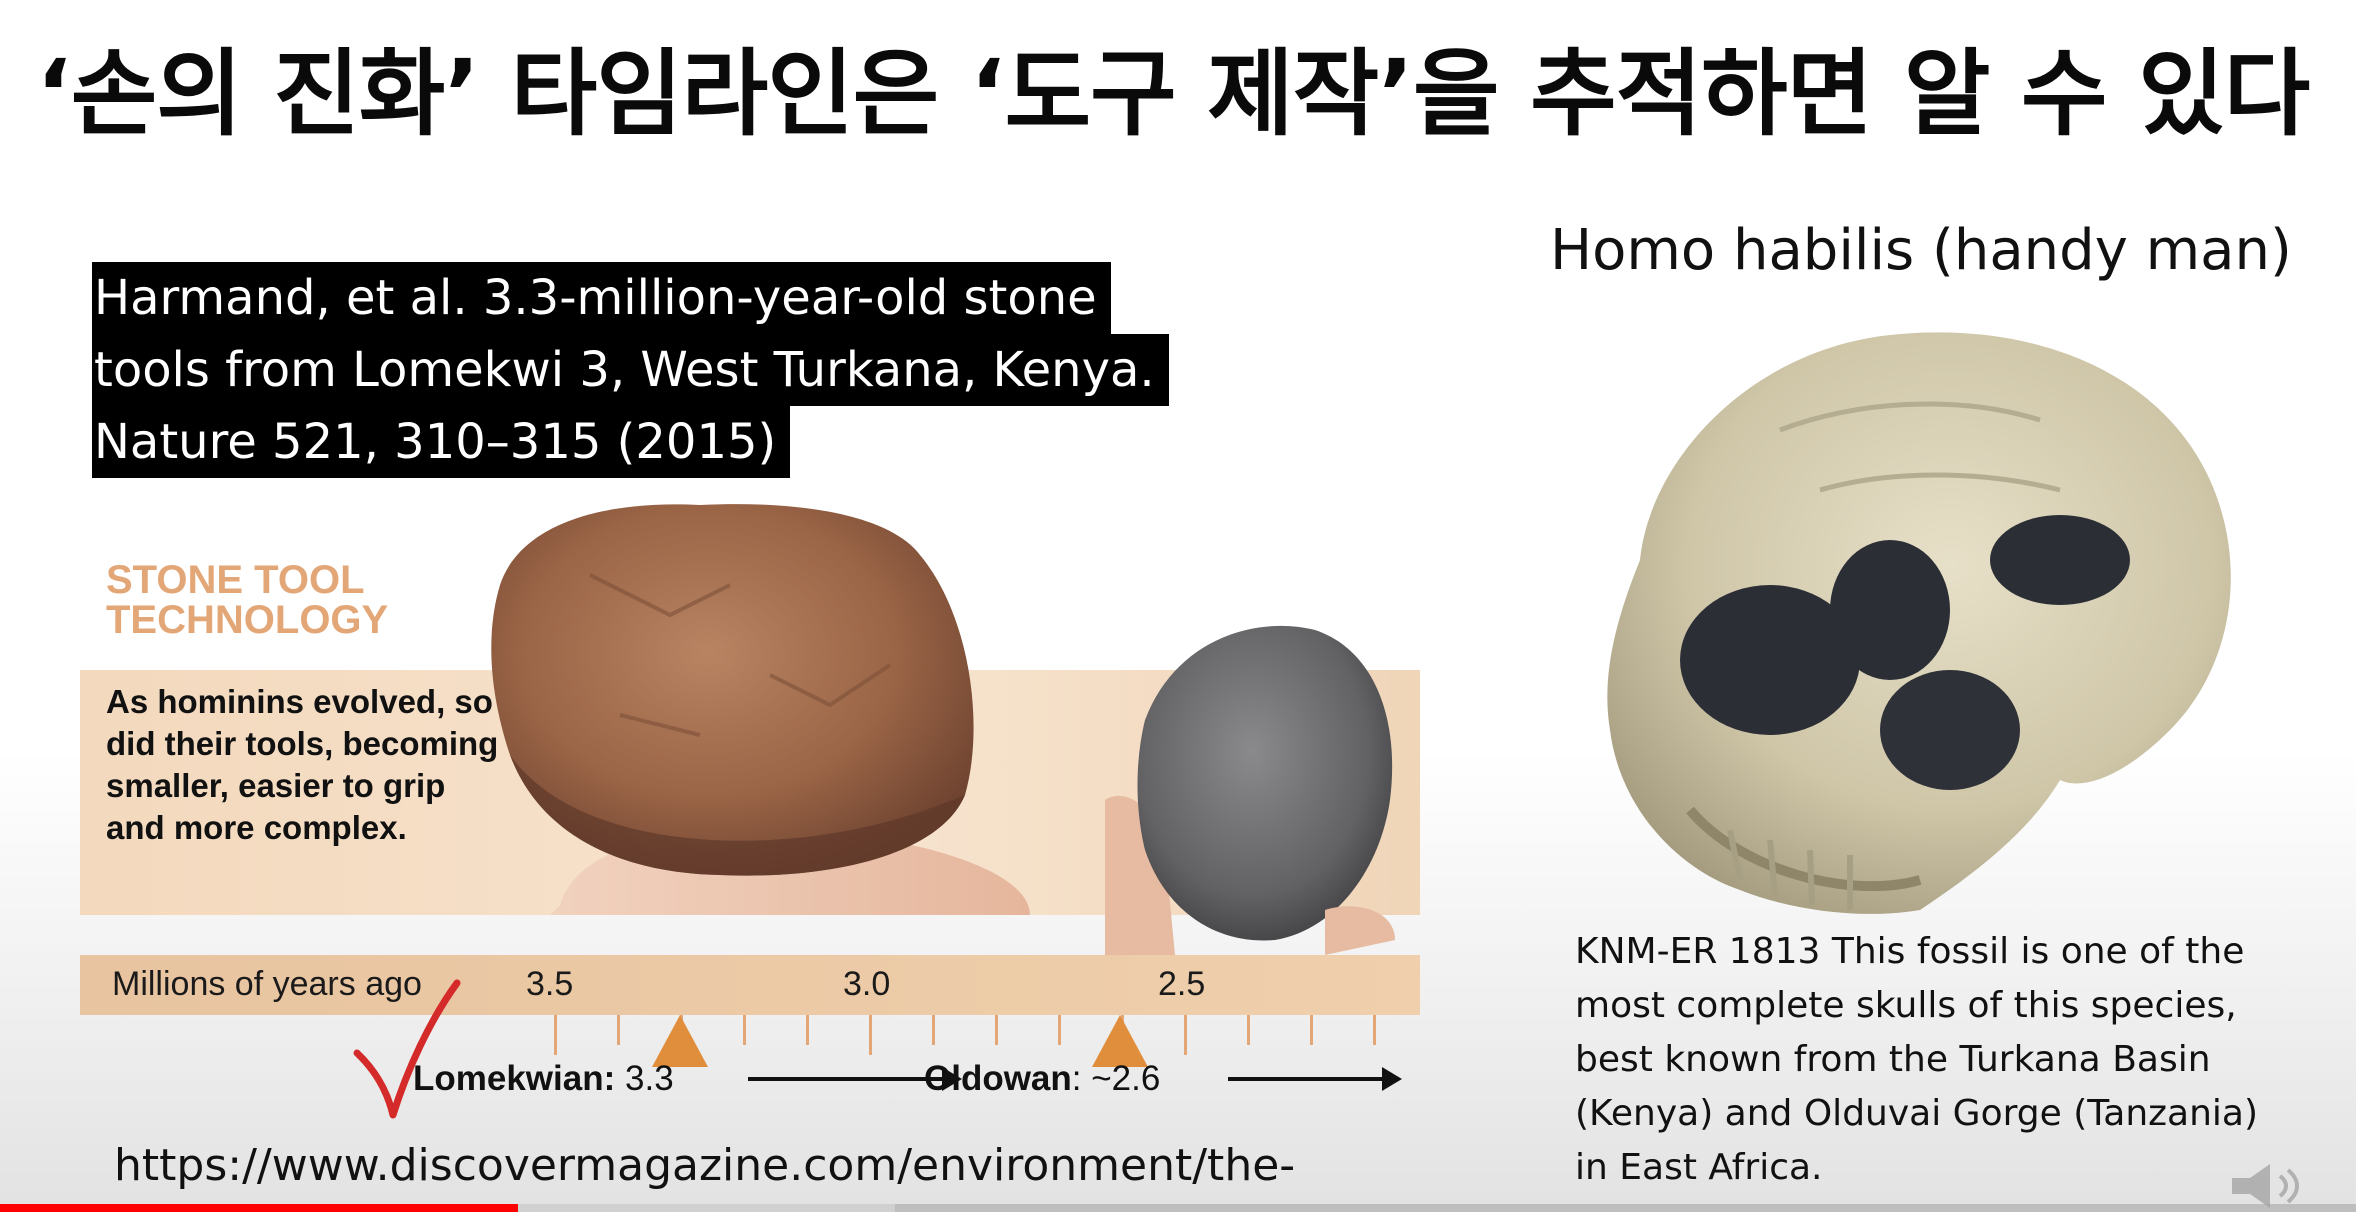 This screenshot has height=1212, width=2356. Describe the element at coordinates (514, 1078) in the screenshot. I see `lomekwian-name: Lomekwian:` at that location.